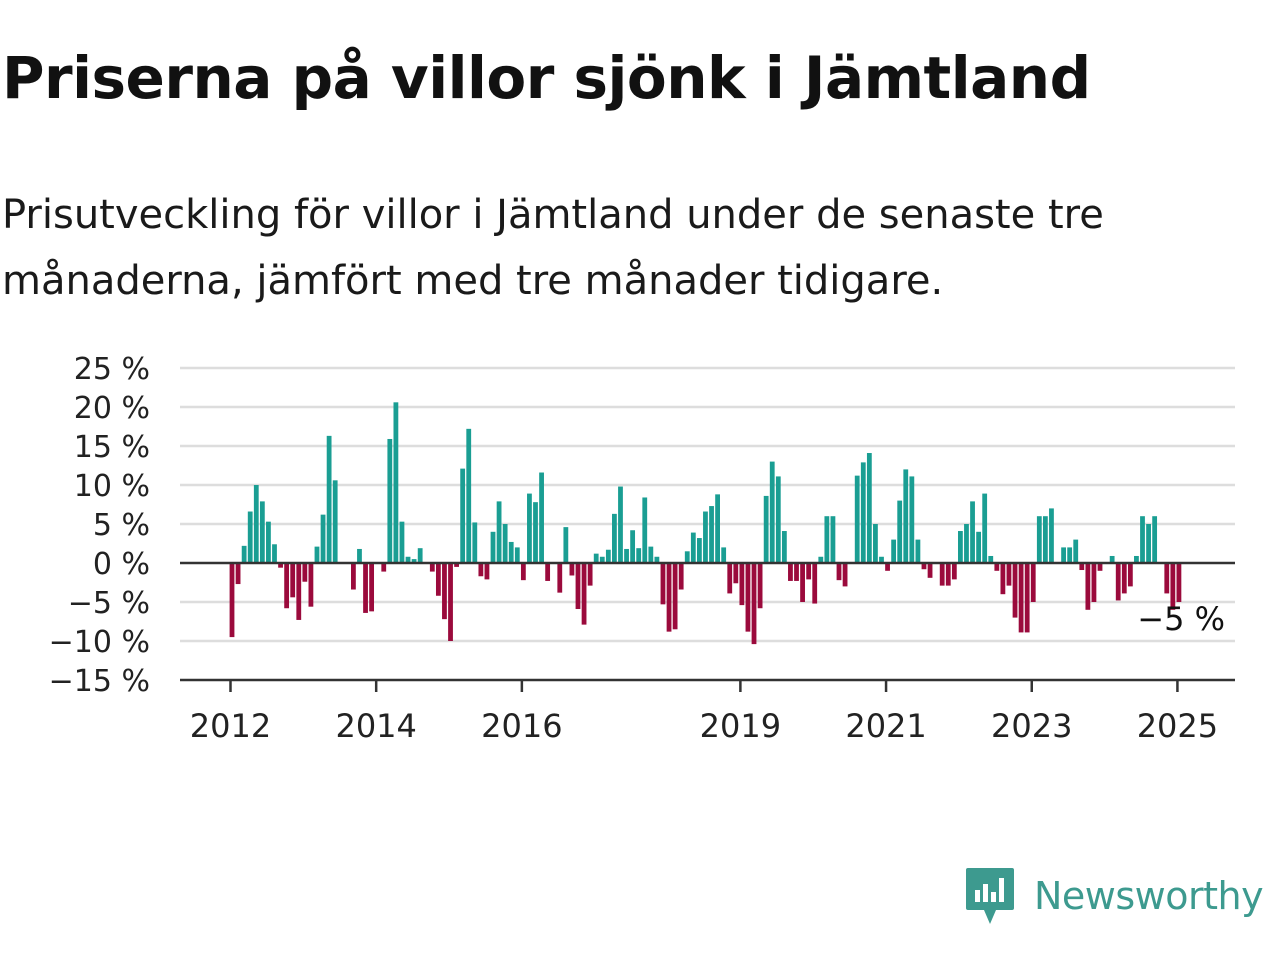 Image resolution: width=1280 pixels, height=960 pixels. What do you see at coordinates (112, 486) in the screenshot?
I see `y-tick-label: 10 %` at bounding box center [112, 486].